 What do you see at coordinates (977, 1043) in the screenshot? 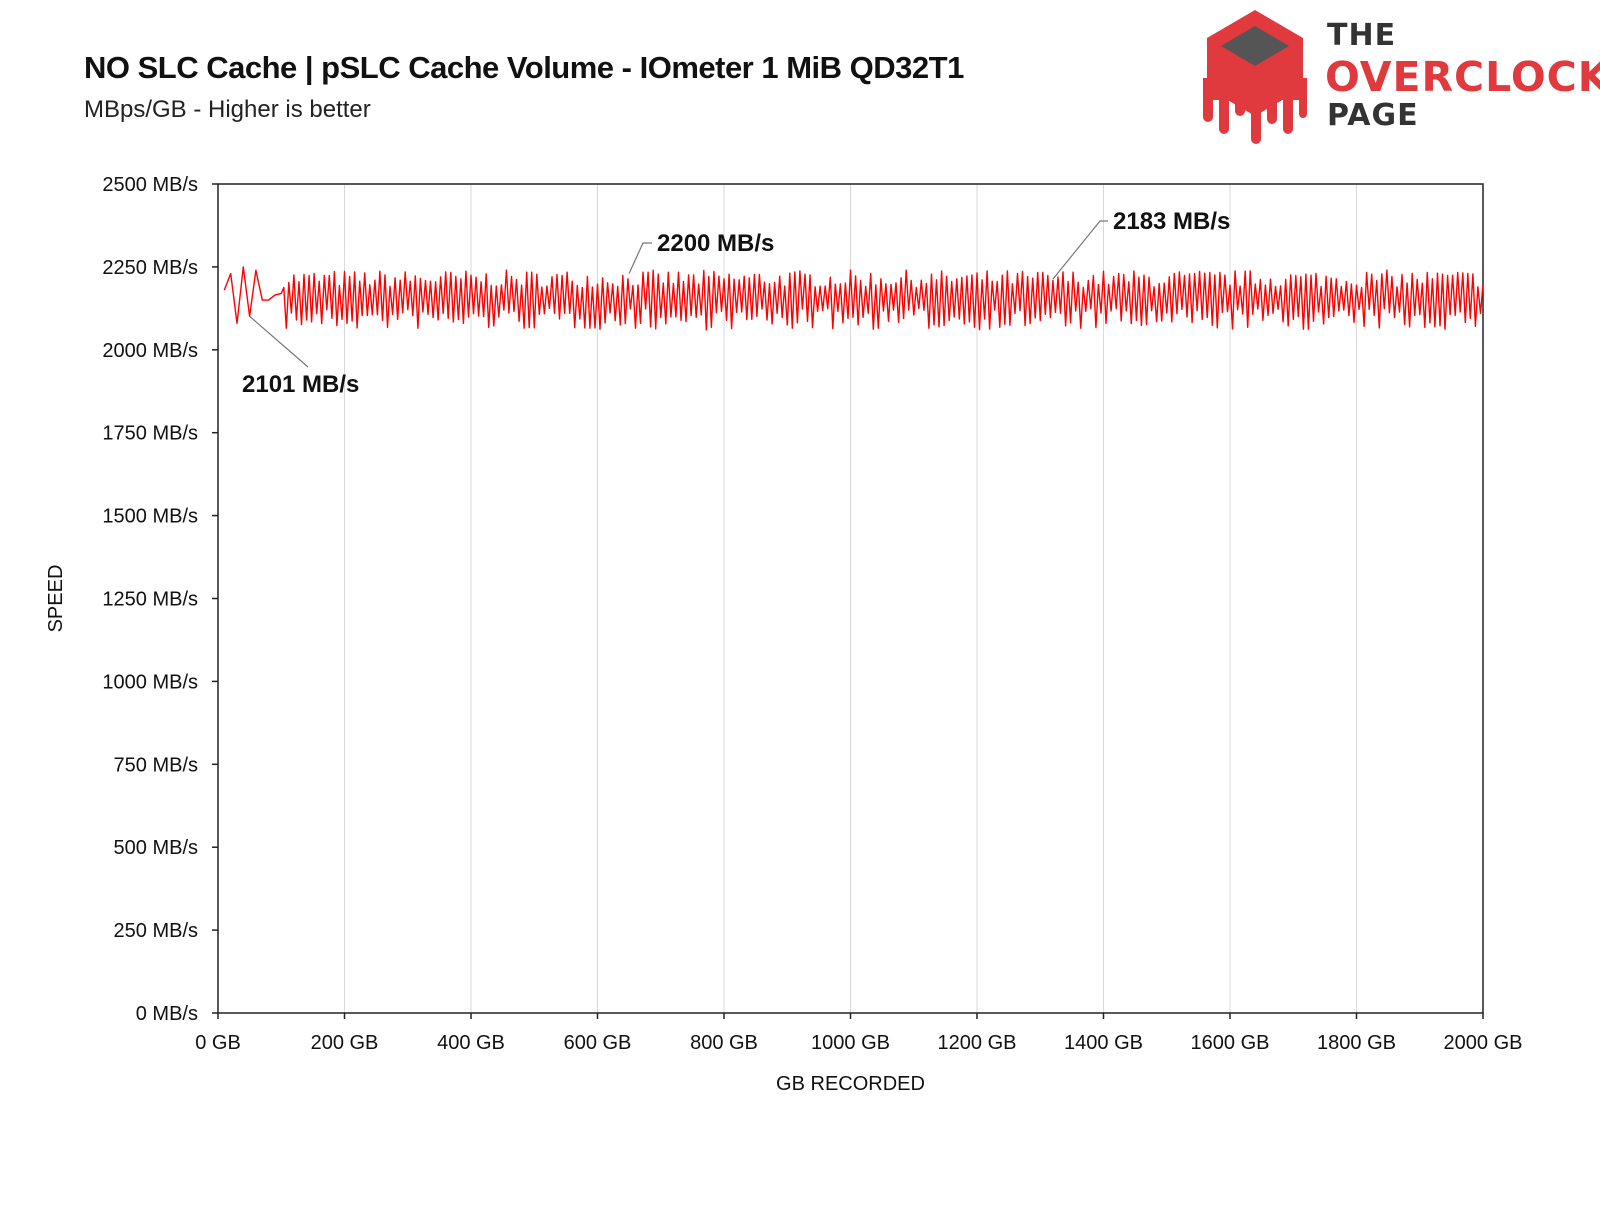
I see `x-tick-label: 1200 GB` at bounding box center [977, 1043].